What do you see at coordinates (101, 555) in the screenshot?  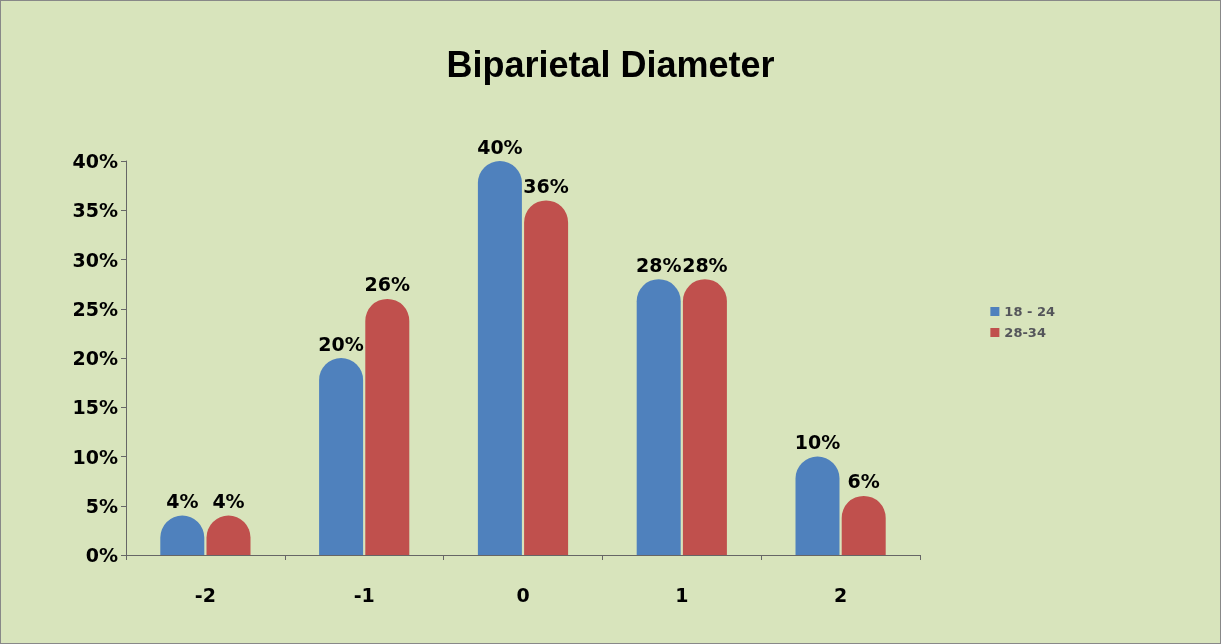 I see `y-tick-label: 0%` at bounding box center [101, 555].